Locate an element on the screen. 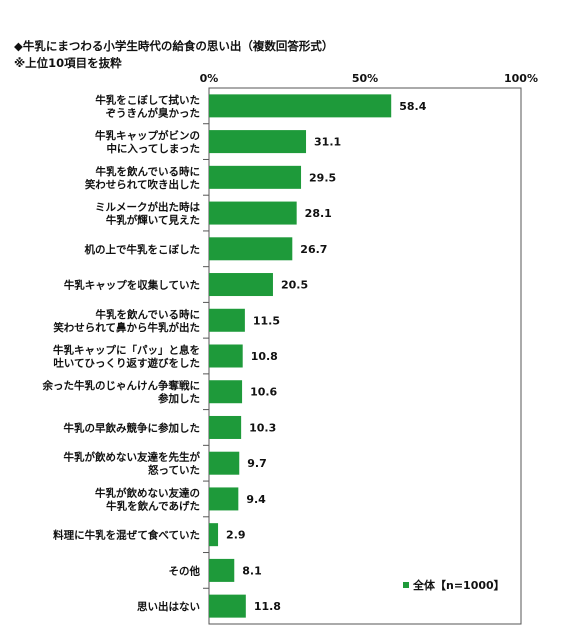 This screenshot has height=640, width=561. category-label: 吐いてひっくり返す遊びをした is located at coordinates (126, 363).